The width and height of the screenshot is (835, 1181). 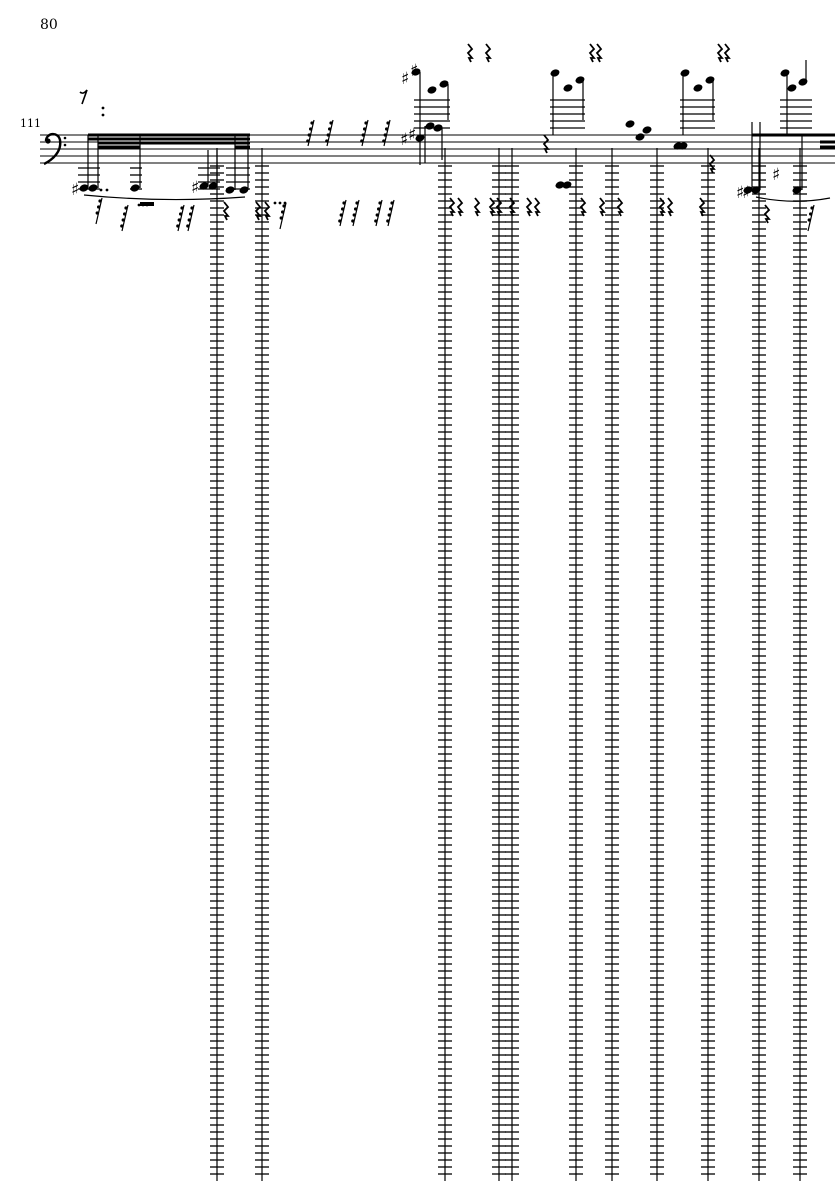 I want to click on eighth-rest-icon, so click(x=83, y=97).